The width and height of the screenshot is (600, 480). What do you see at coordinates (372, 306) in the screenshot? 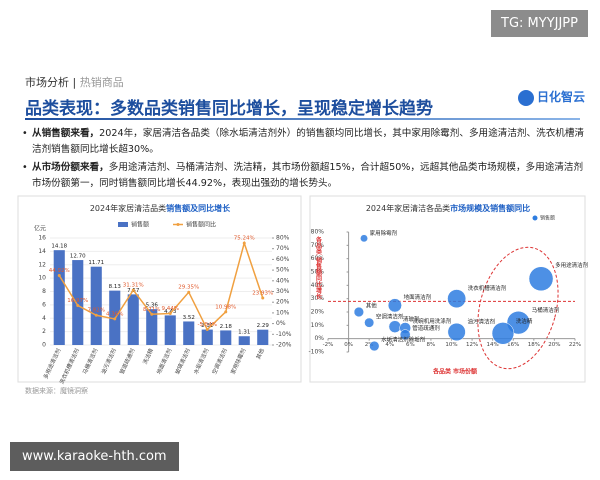
I see `bubble-label: 其他` at bounding box center [372, 306].